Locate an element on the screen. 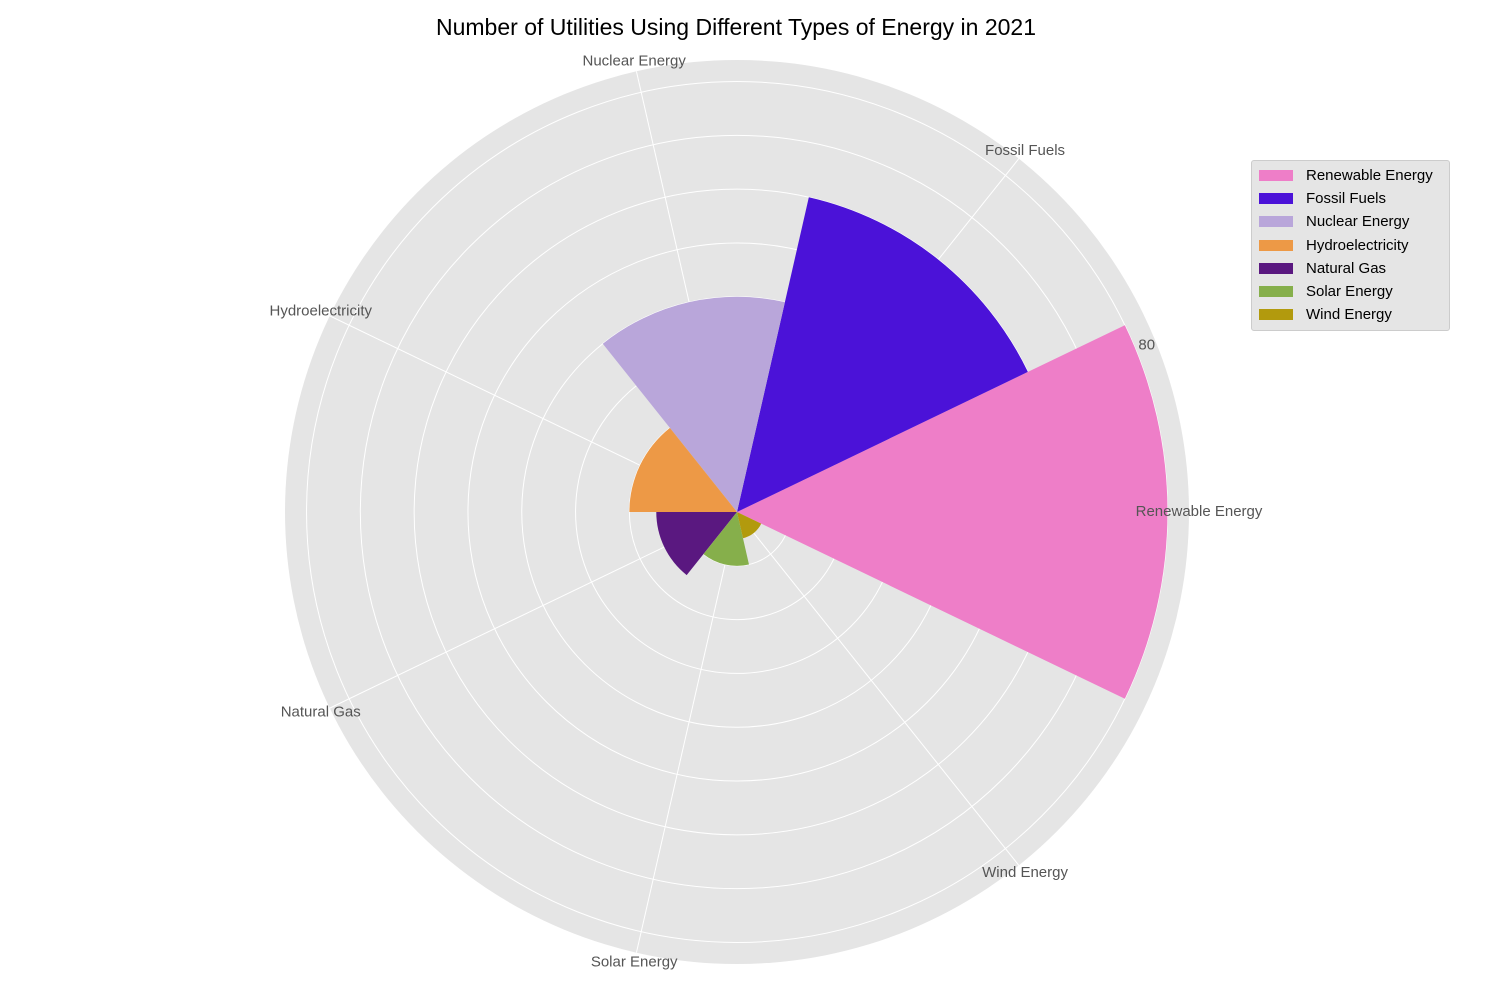 This screenshot has height=1000, width=1500. legend-label: Hydroelectricity is located at coordinates (1357, 245).